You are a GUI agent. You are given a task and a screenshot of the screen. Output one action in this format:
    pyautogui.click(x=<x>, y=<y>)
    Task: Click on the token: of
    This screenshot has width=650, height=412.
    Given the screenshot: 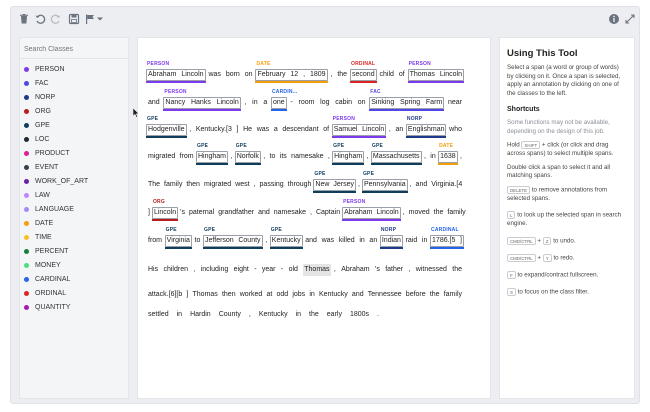 What is the action you would take?
    pyautogui.click(x=326, y=129)
    